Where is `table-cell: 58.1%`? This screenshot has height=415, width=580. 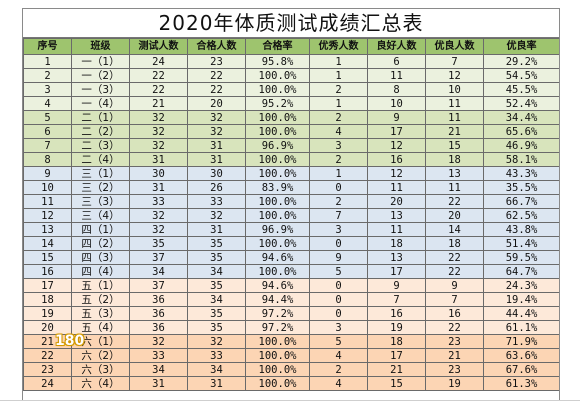 table-cell: 58.1% is located at coordinates (521, 159).